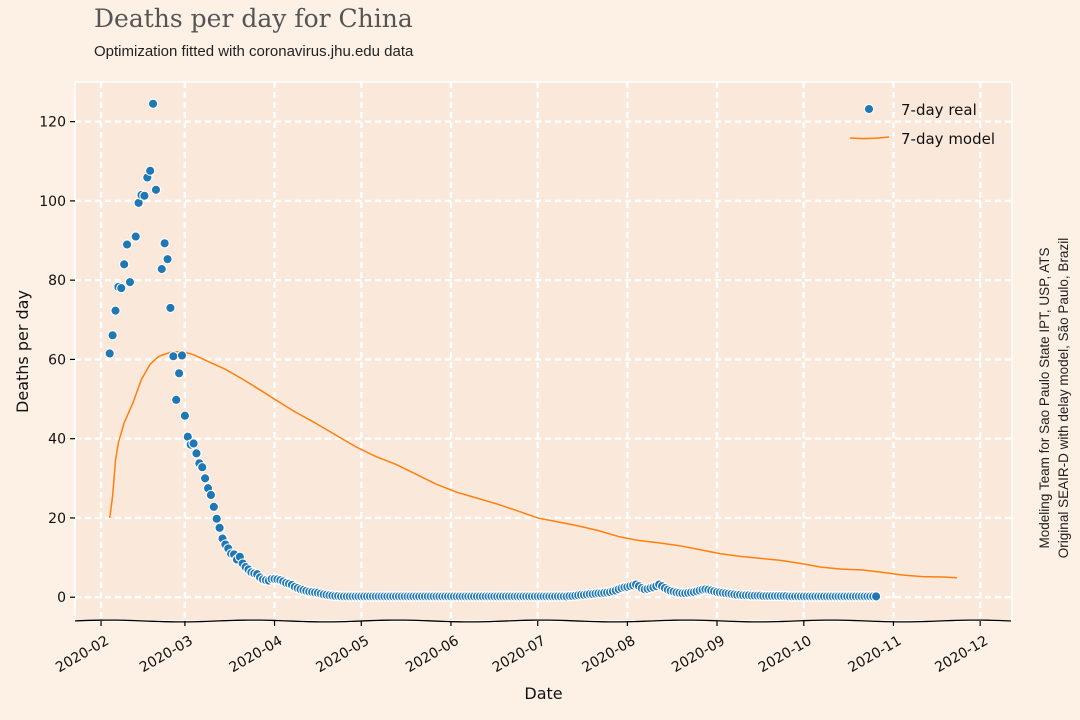  I want to click on y-tick-label-5: 100, so click(52, 202).